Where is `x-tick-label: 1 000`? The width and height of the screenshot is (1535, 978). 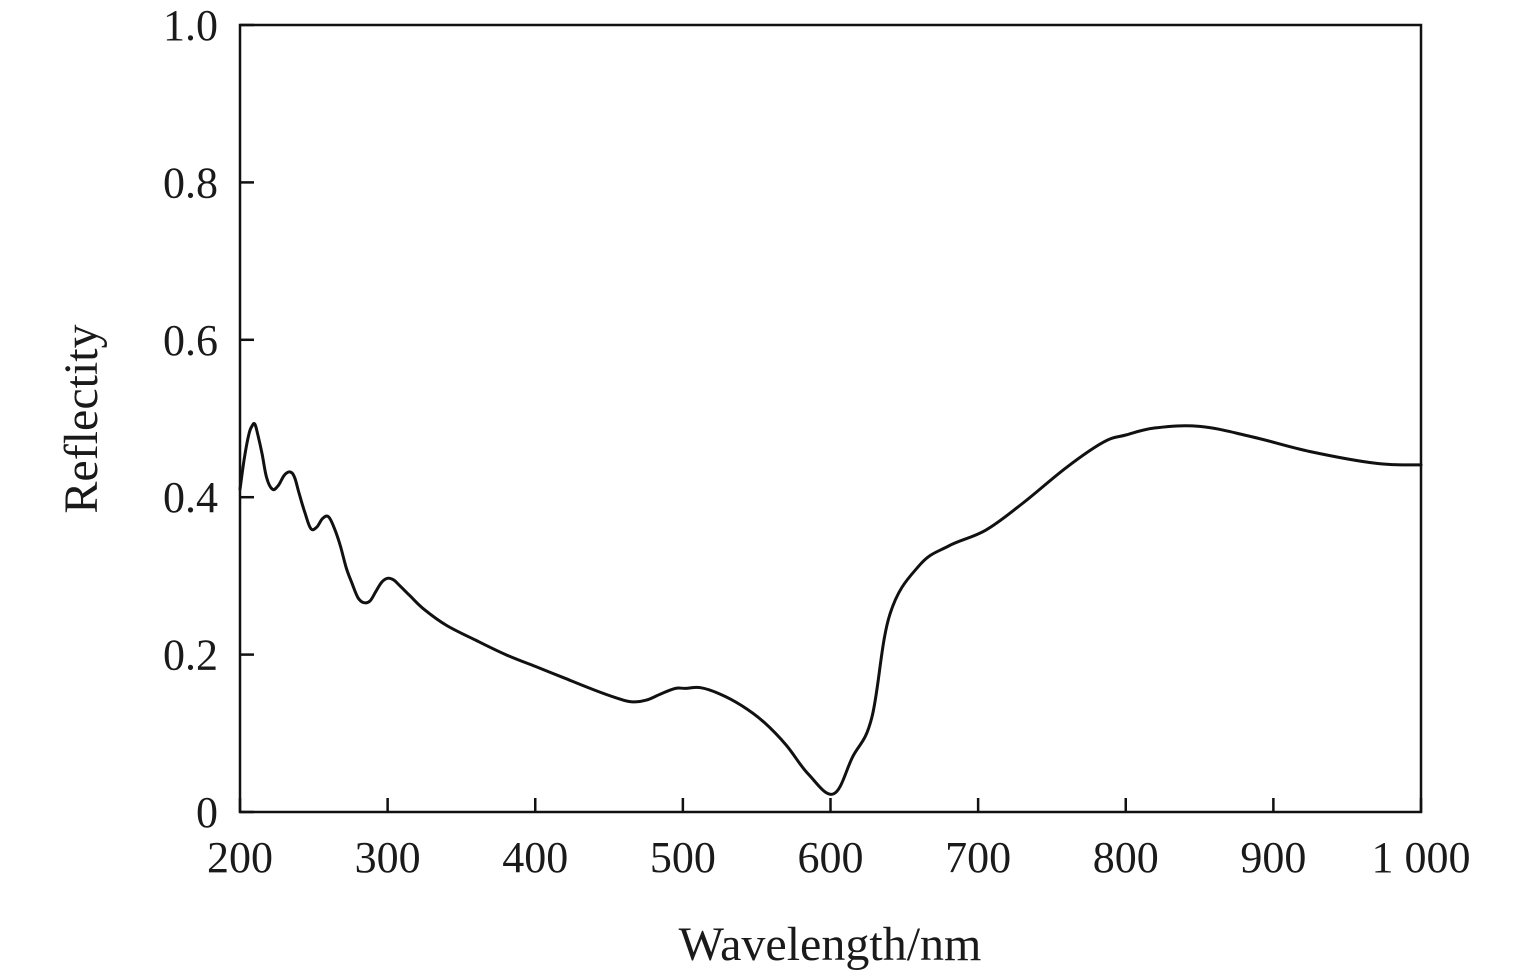 x-tick-label: 1 000 is located at coordinates (1421, 857).